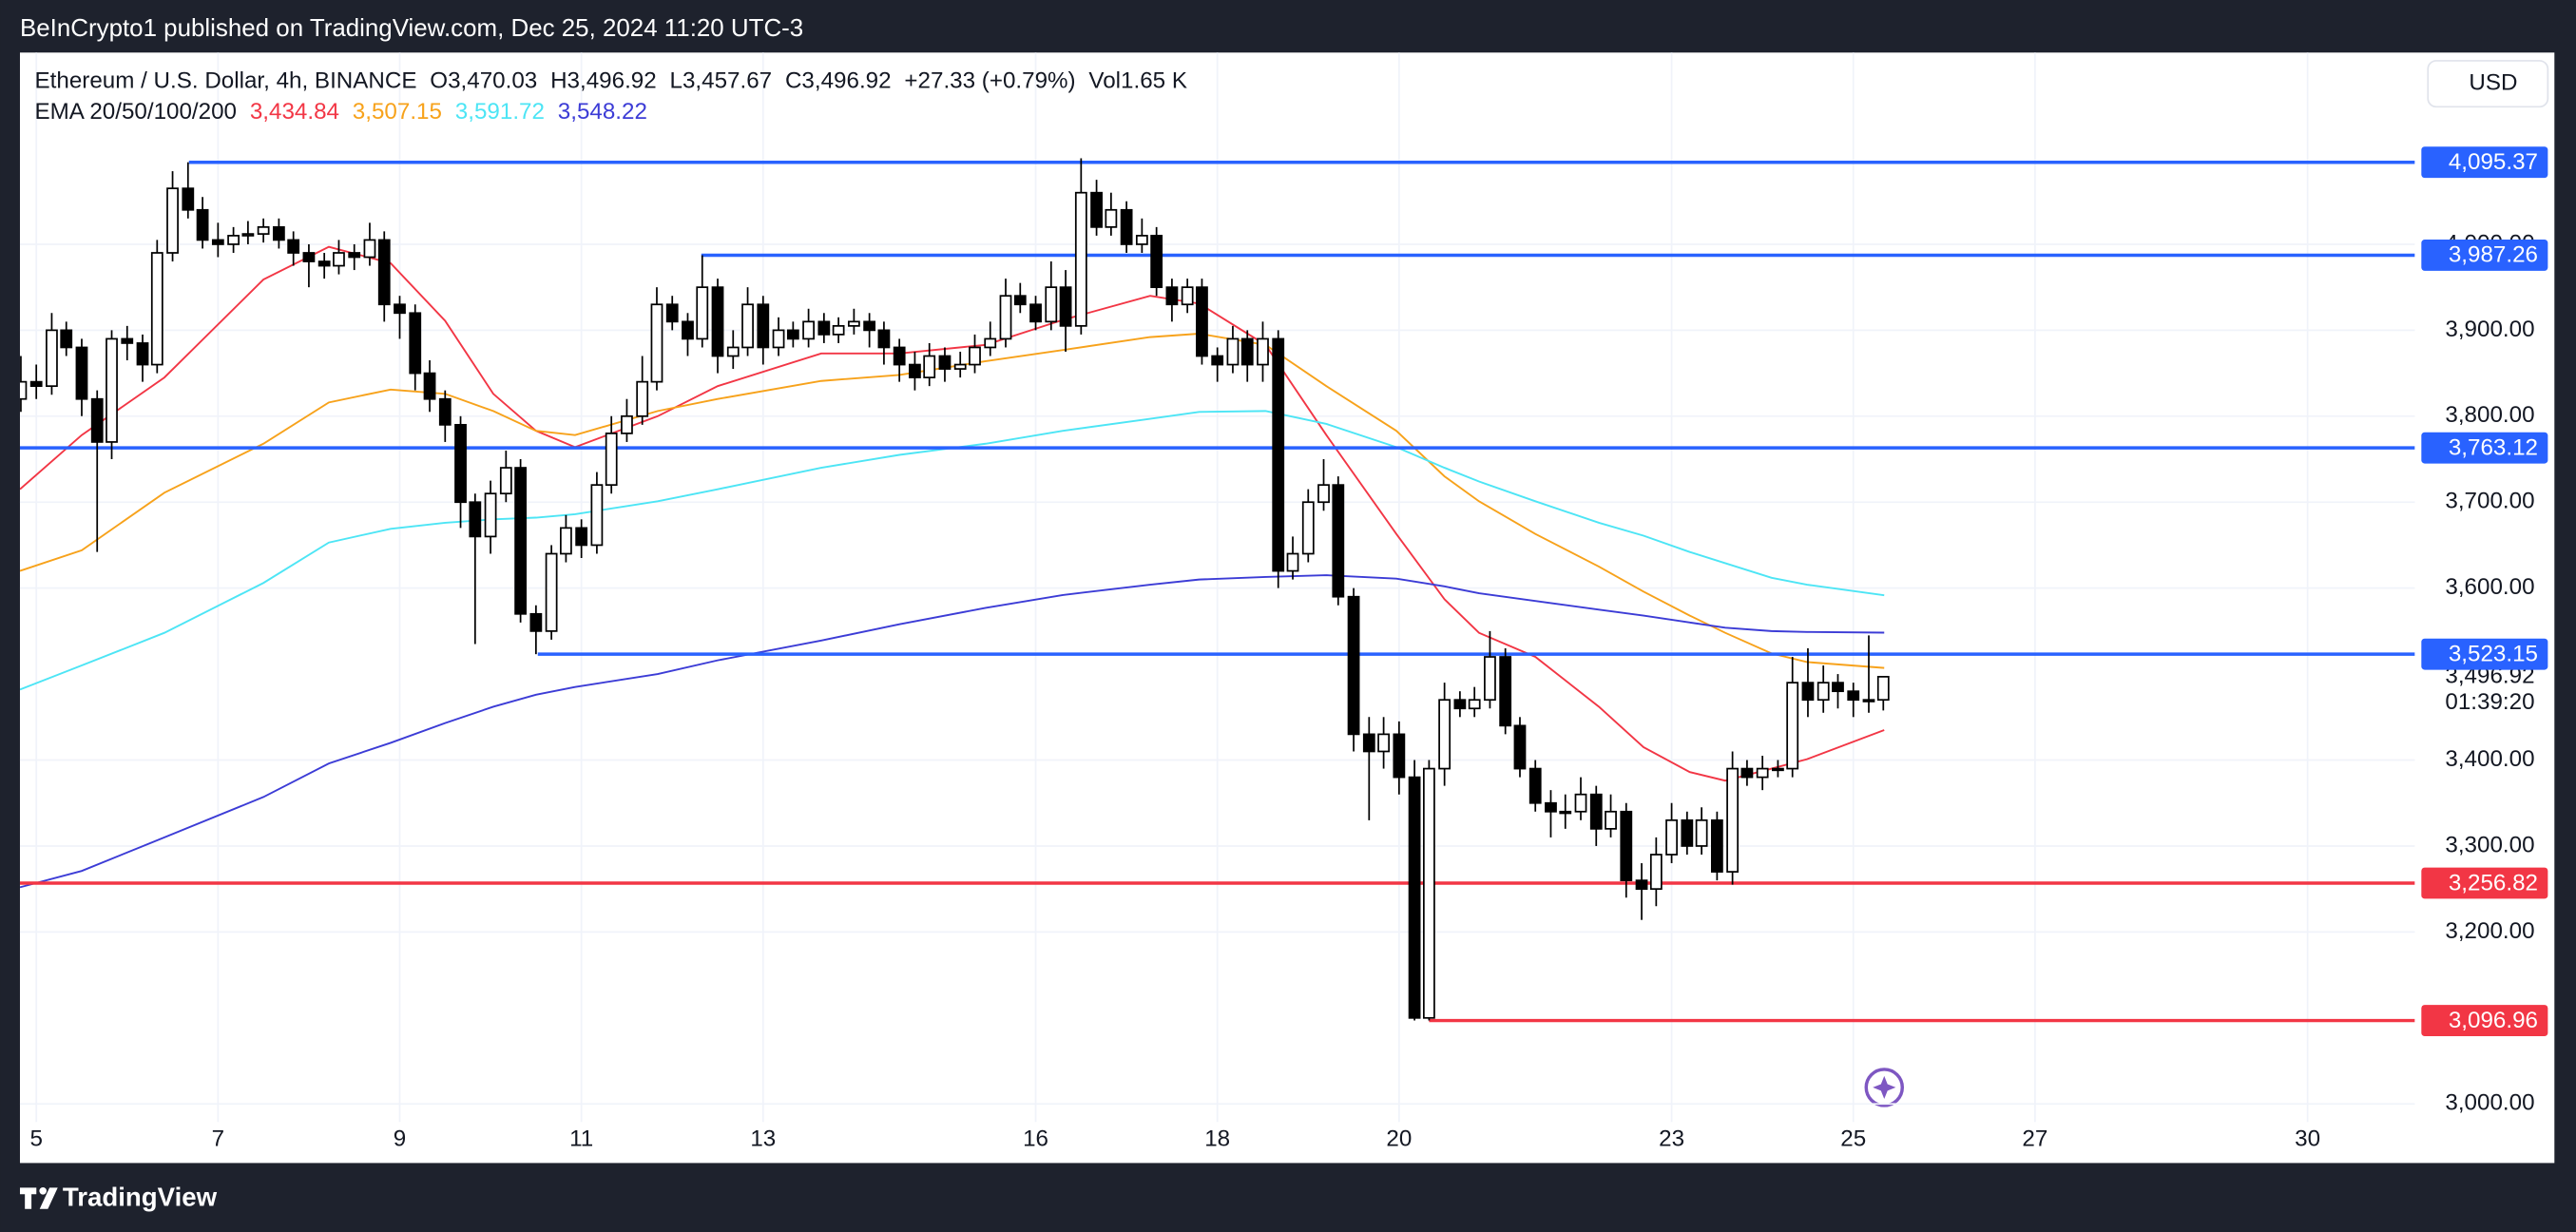  I want to click on level-label: 3,096.96, so click(2494, 1020).